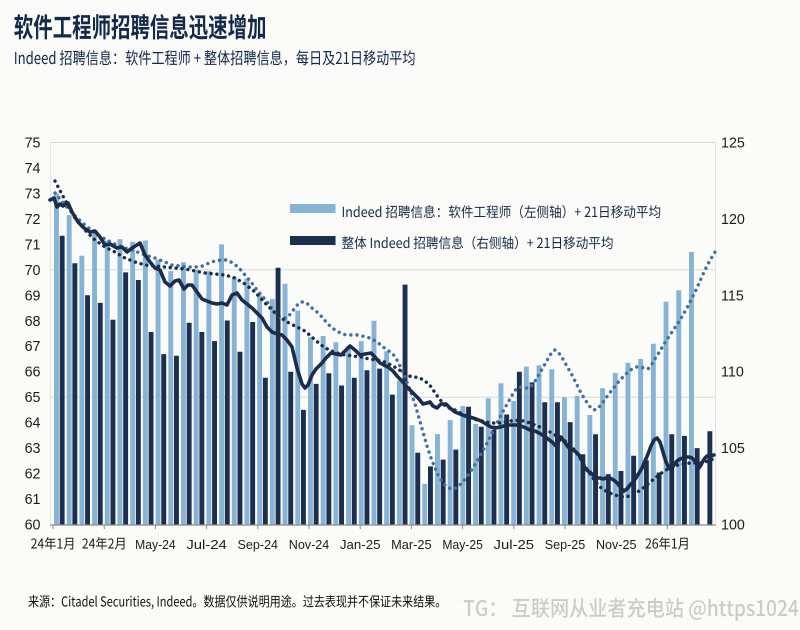 The height and width of the screenshot is (630, 800). I want to click on svg-text: Jul-24, so click(206, 544).